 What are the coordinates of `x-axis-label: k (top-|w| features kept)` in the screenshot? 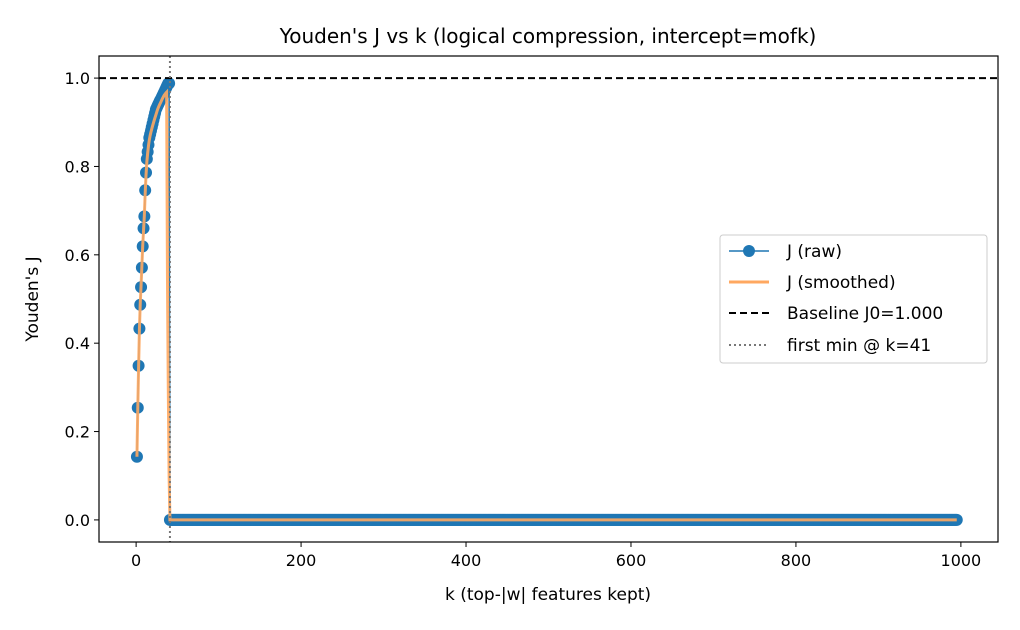 It's located at (548, 595).